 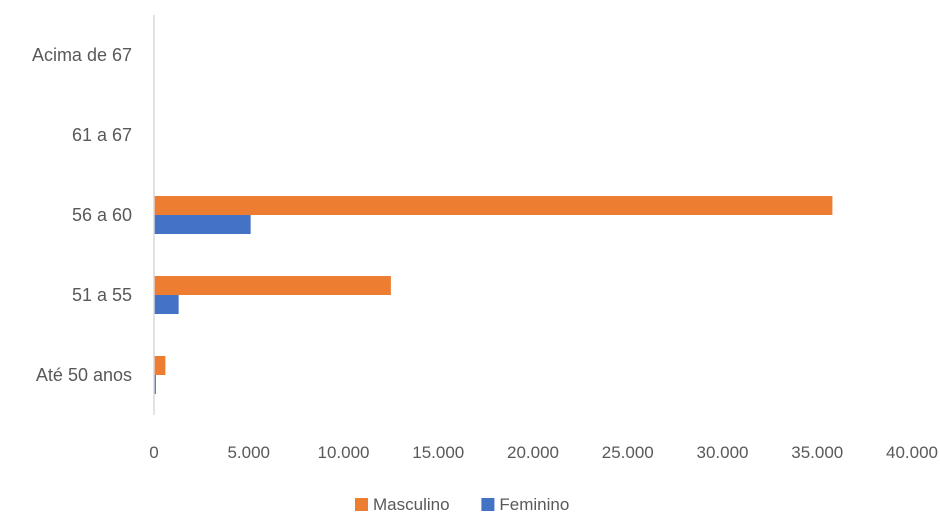 What do you see at coordinates (817, 452) in the screenshot?
I see `x-tick-label: 35.000` at bounding box center [817, 452].